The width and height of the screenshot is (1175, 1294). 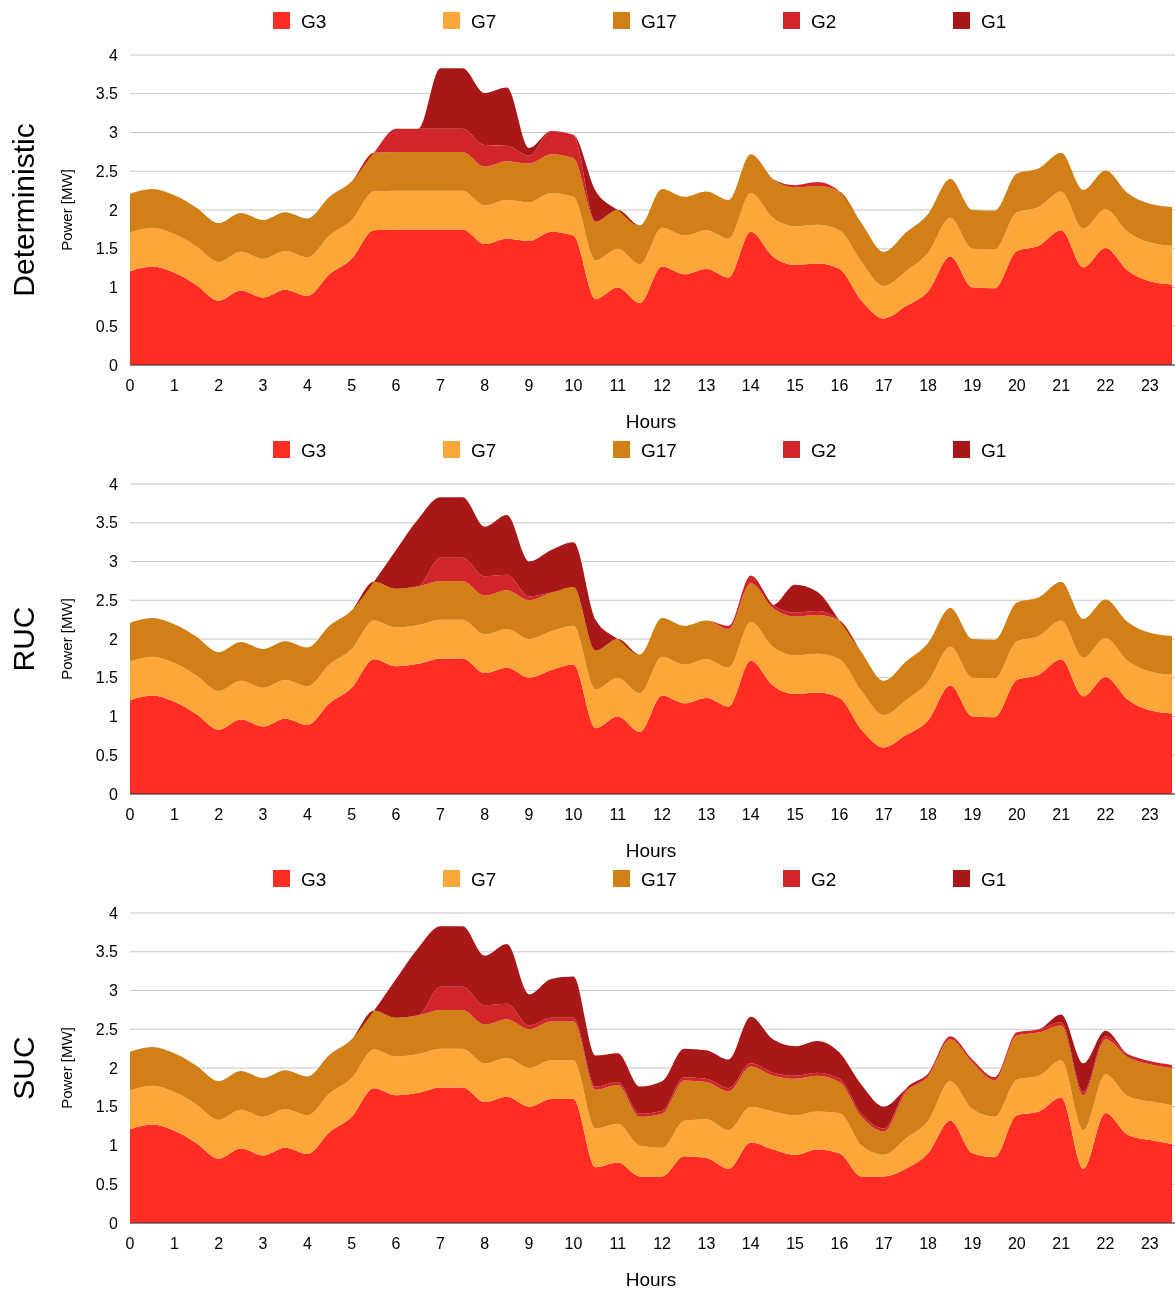 I want to click on text: RUC, so click(x=23, y=639).